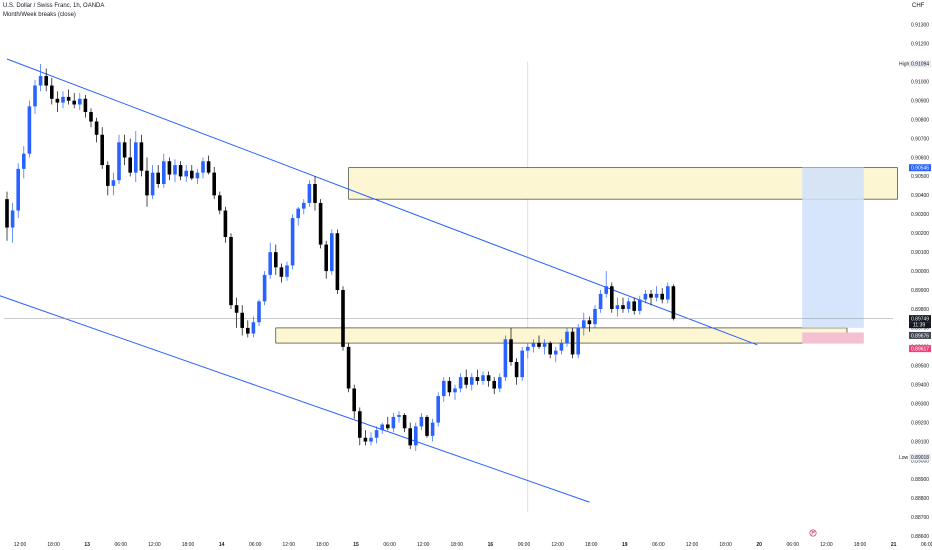  I want to click on last-price-marker: 0.89749, so click(920, 318).